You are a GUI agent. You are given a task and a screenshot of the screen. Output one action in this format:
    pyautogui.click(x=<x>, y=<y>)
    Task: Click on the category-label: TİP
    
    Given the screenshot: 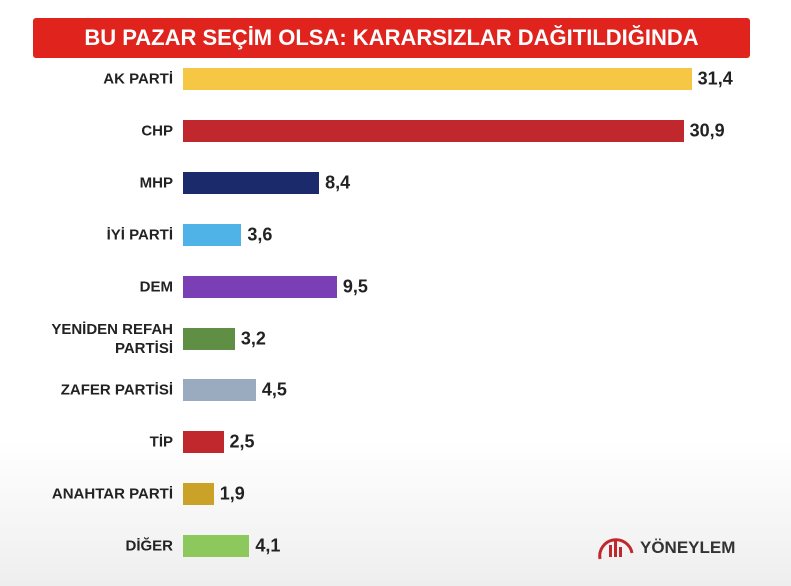 What is the action you would take?
    pyautogui.click(x=161, y=442)
    